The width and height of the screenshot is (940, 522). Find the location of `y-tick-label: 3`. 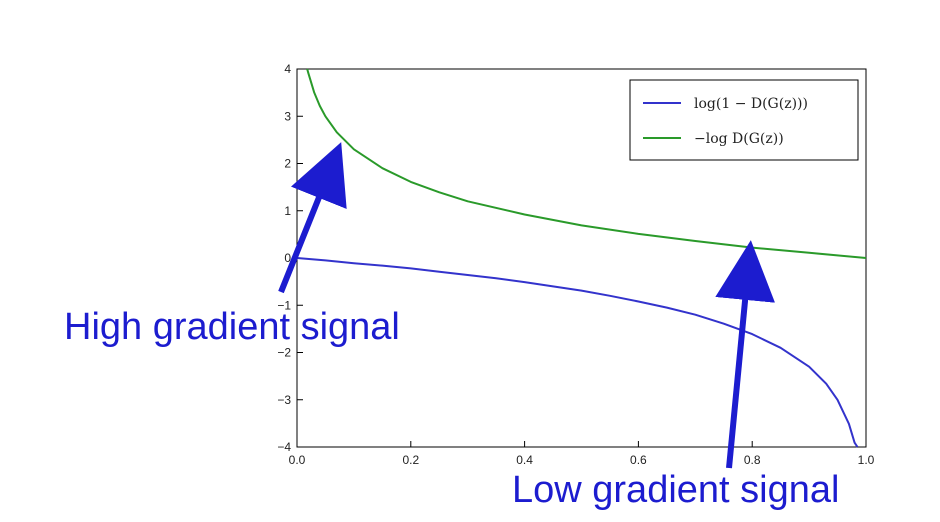

y-tick-label: 3 is located at coordinates (287, 116).